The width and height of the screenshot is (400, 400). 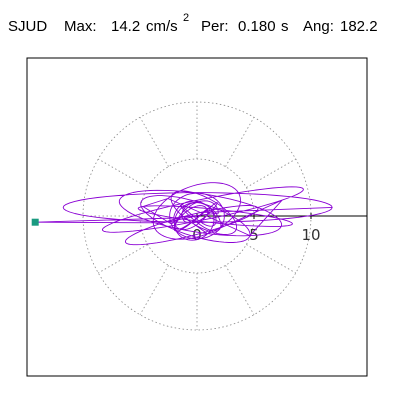 I want to click on max-label: Max:, so click(x=80, y=26).